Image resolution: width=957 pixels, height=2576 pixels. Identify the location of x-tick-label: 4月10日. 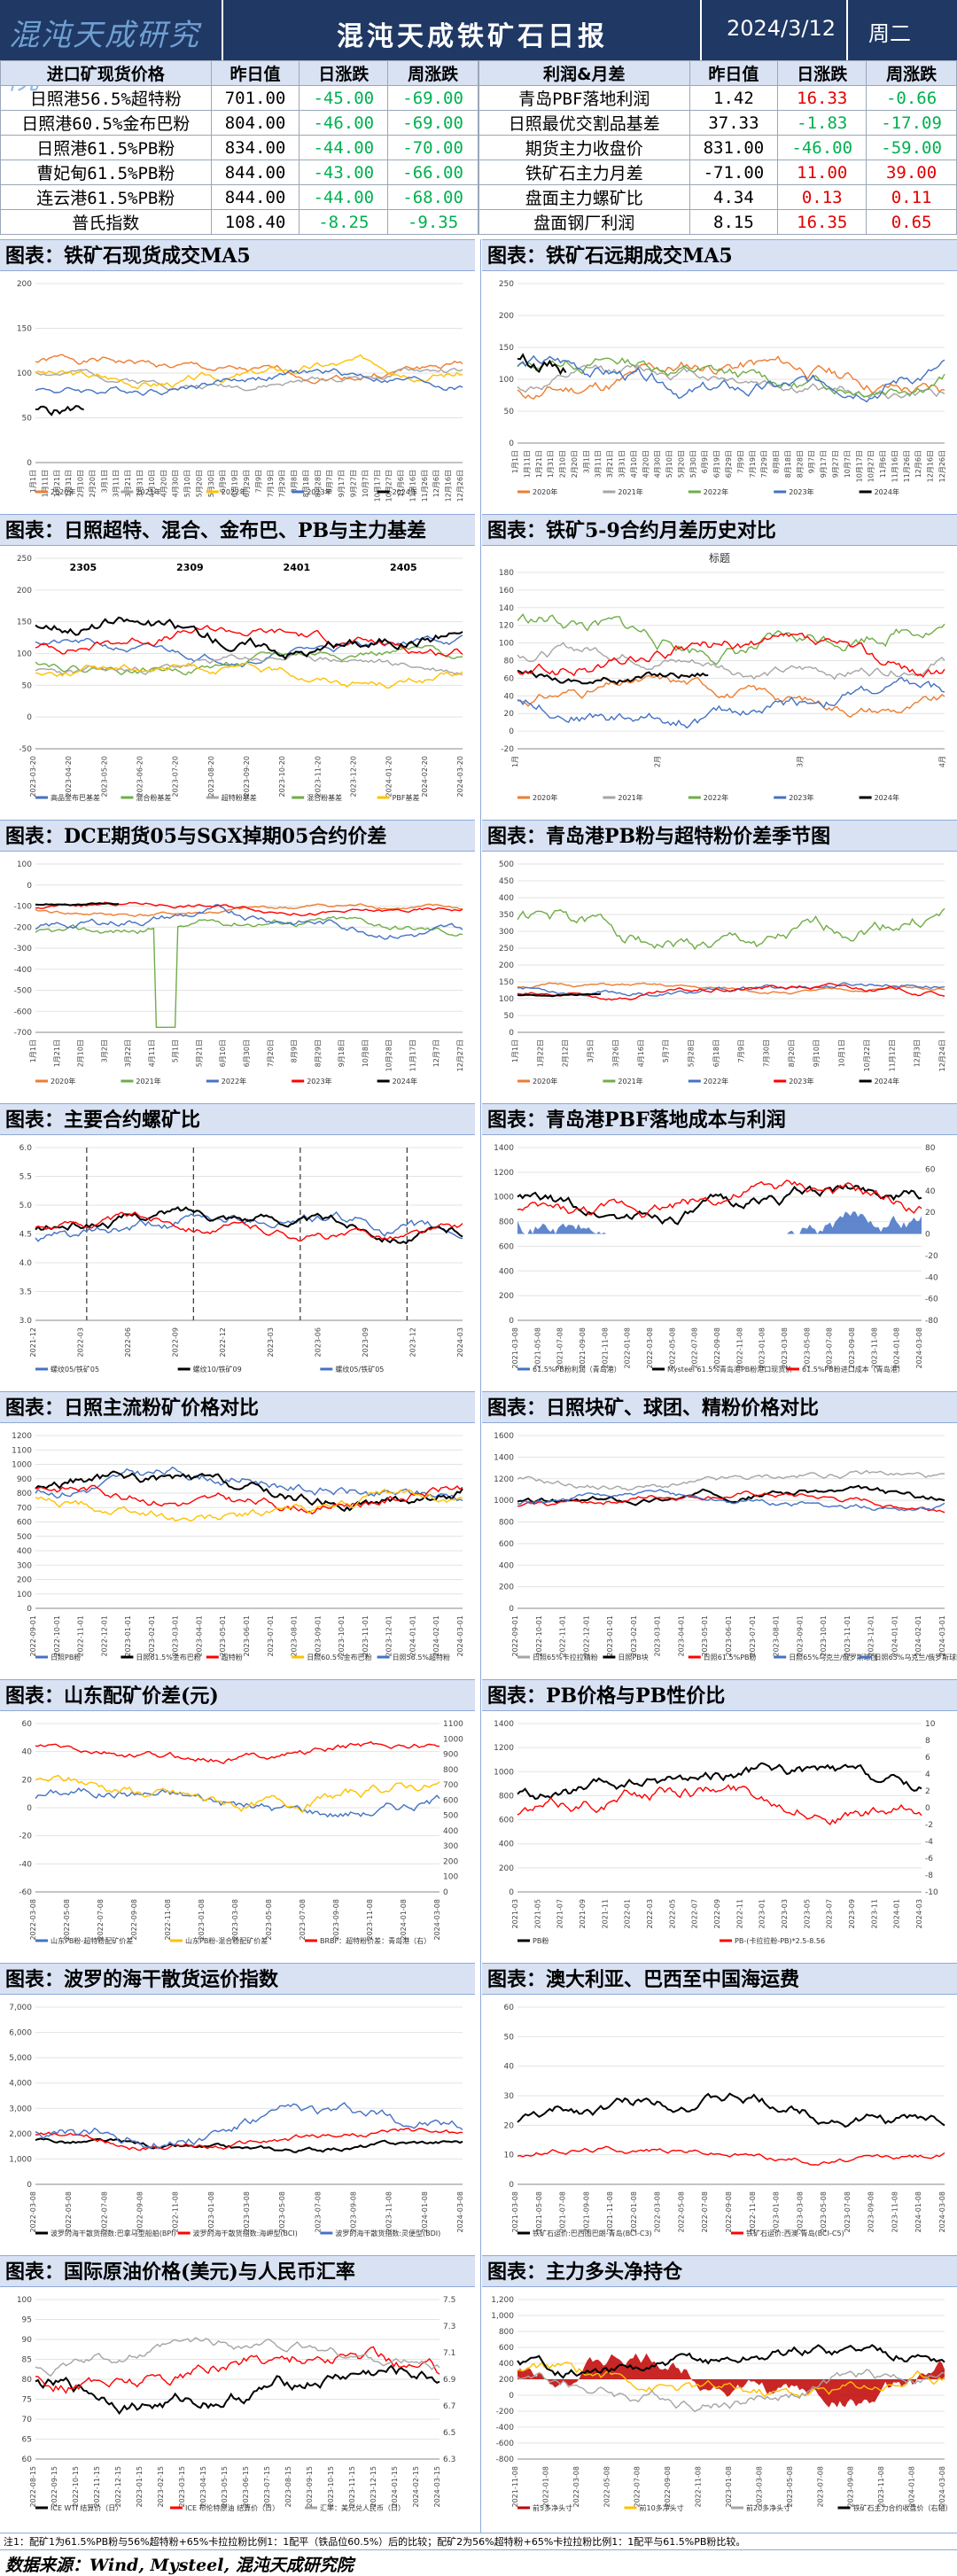
(634, 464).